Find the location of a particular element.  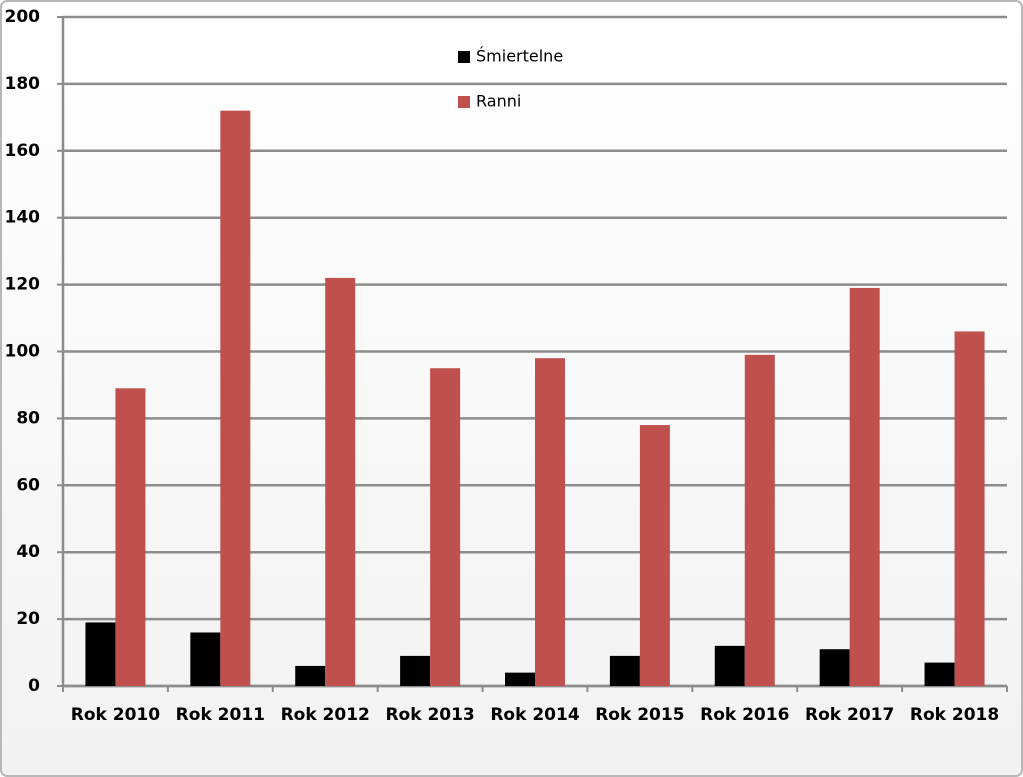

y-tick-label: 20 is located at coordinates (28, 619).